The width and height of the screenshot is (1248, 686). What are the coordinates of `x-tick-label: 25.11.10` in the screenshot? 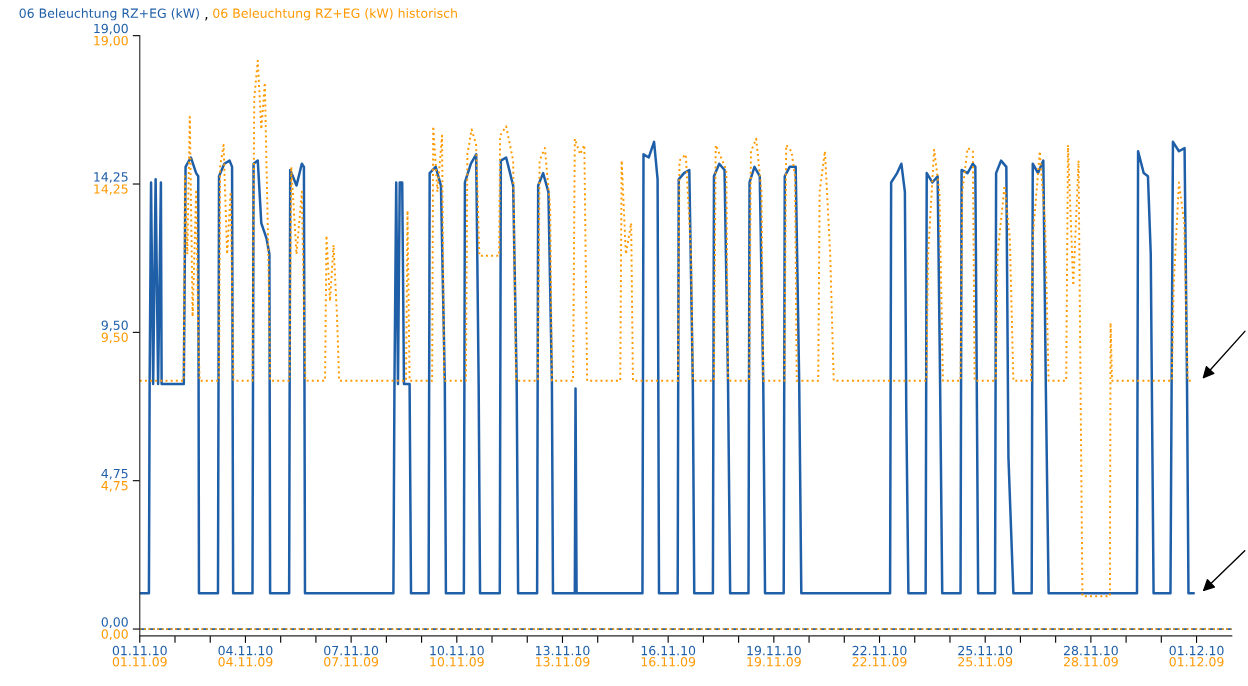 It's located at (985, 650).